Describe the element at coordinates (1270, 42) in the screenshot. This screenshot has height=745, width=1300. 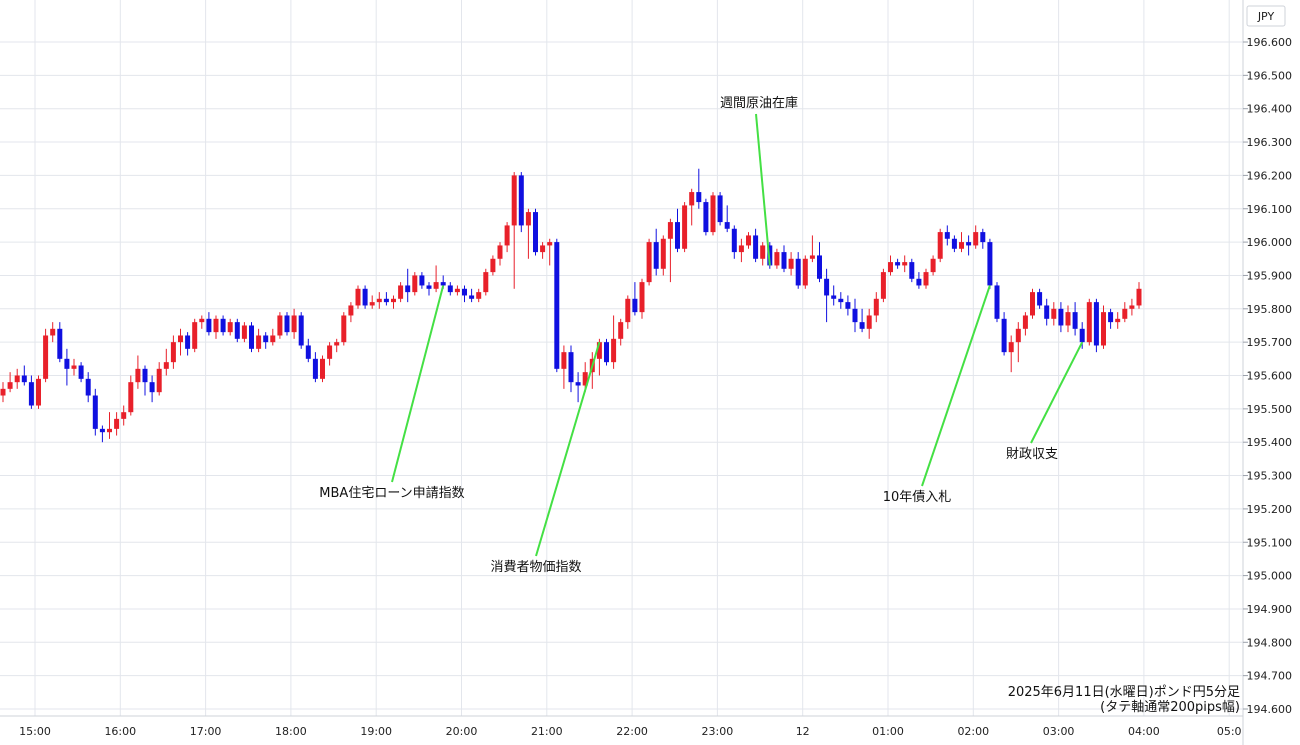
I see `y-tick-label: 196.600` at that location.